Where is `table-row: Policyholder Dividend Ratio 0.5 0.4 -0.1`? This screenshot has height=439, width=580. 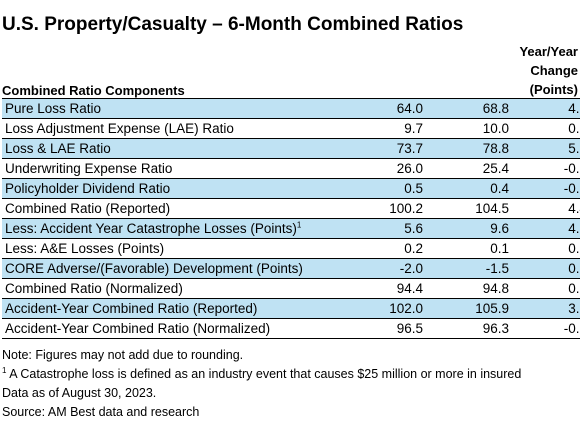
table-row: Policyholder Dividend Ratio 0.5 0.4 -0.1 is located at coordinates (291, 188).